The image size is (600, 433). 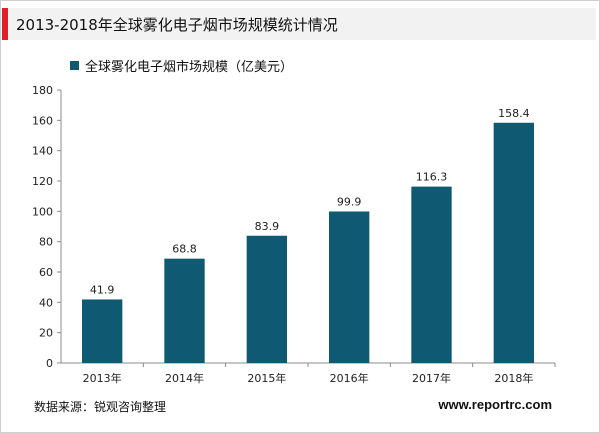 What do you see at coordinates (266, 378) in the screenshot?
I see `x-tick-label: 2015年` at bounding box center [266, 378].